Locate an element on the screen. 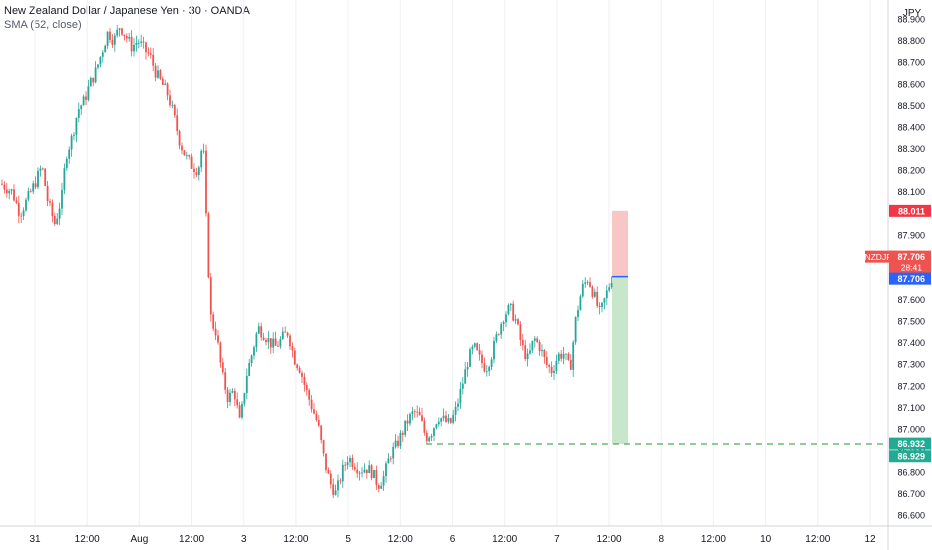 The height and width of the screenshot is (550, 932). y-tick-label: 87.600 is located at coordinates (911, 300).